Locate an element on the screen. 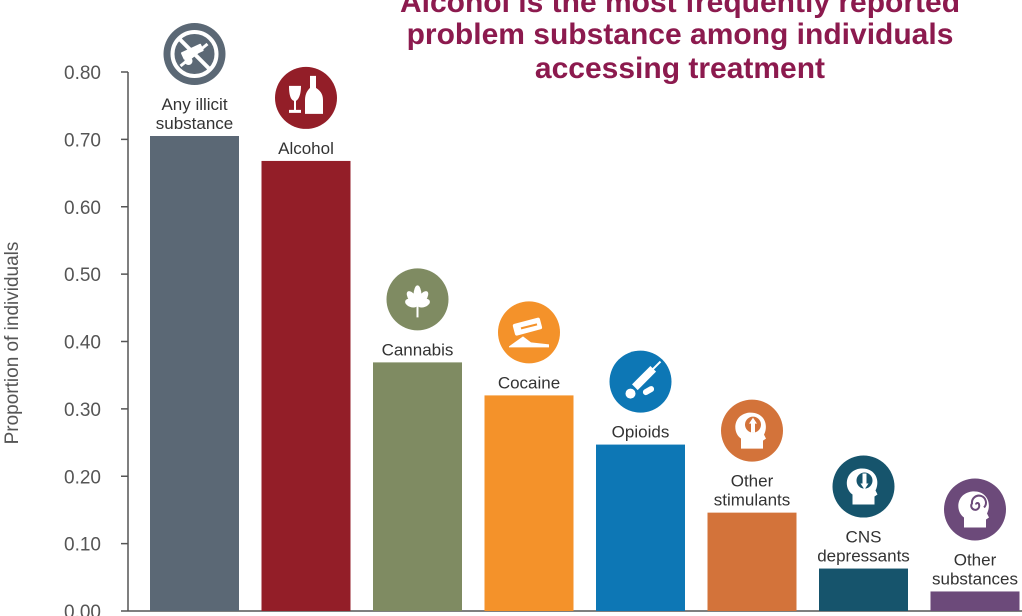 The width and height of the screenshot is (1022, 616). bar-label: Cocaine is located at coordinates (529, 382).